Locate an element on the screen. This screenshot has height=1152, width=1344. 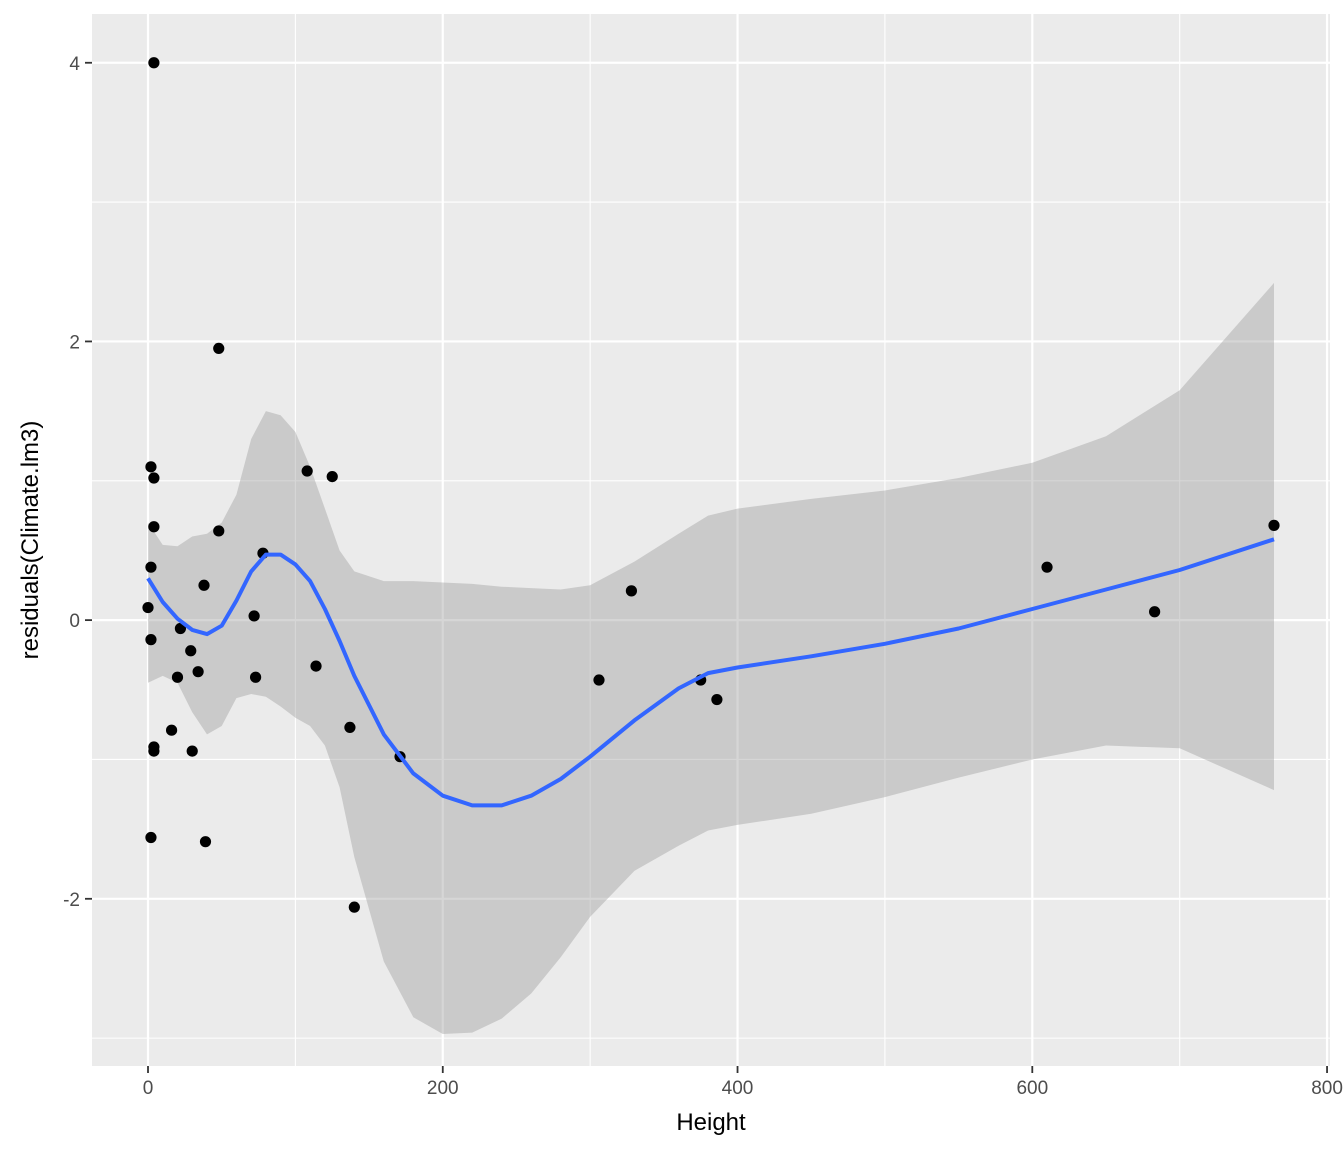
y-tick-label: 2 is located at coordinates (74, 342).